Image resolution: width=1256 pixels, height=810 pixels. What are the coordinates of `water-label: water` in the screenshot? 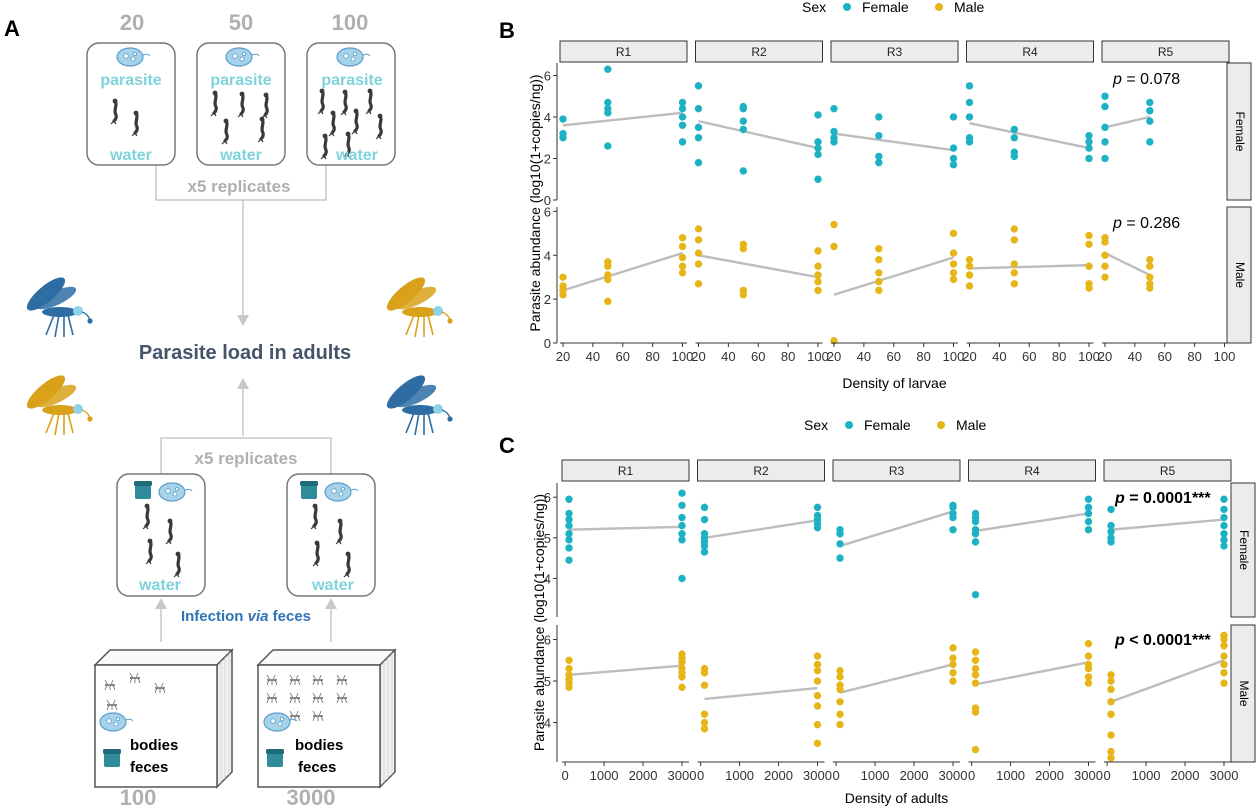 It's located at (130, 155).